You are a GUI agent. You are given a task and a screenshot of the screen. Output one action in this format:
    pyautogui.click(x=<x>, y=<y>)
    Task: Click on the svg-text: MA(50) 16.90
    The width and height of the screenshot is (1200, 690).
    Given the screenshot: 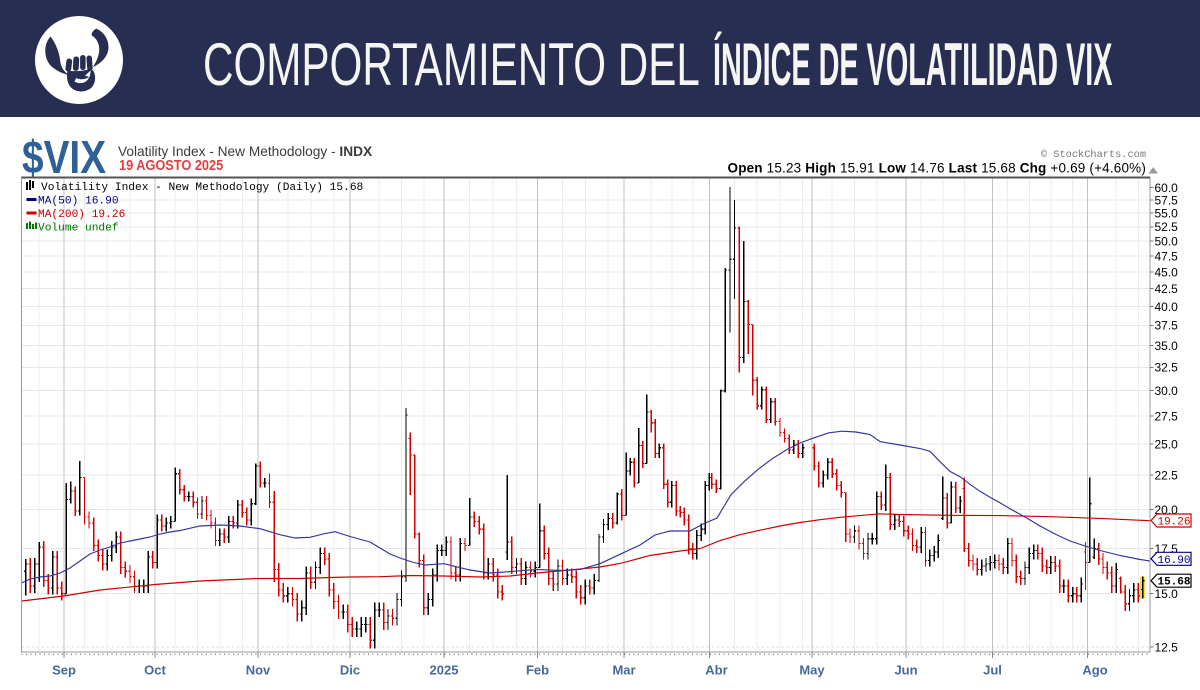 What is the action you would take?
    pyautogui.click(x=78, y=202)
    